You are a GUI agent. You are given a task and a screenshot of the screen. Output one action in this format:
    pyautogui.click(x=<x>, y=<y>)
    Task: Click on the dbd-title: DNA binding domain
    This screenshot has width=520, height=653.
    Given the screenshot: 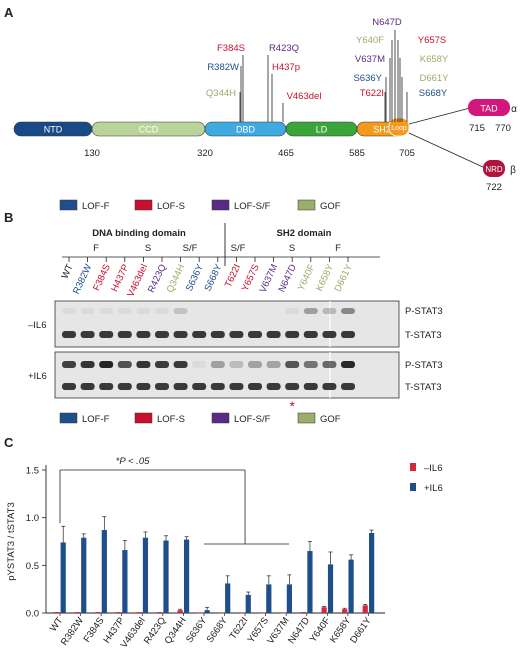 What is the action you would take?
    pyautogui.click(x=139, y=233)
    